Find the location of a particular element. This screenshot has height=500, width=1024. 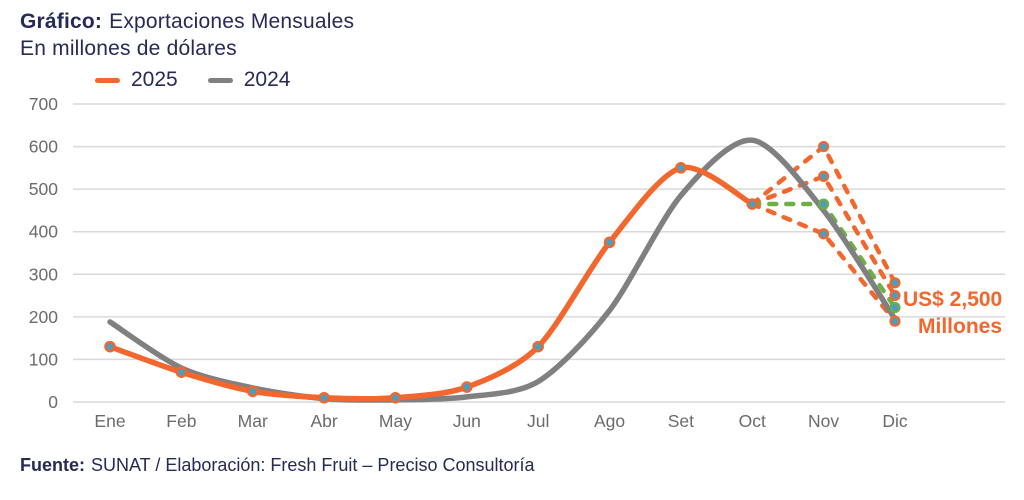

legend-item-2025: 2025 is located at coordinates (136, 80).